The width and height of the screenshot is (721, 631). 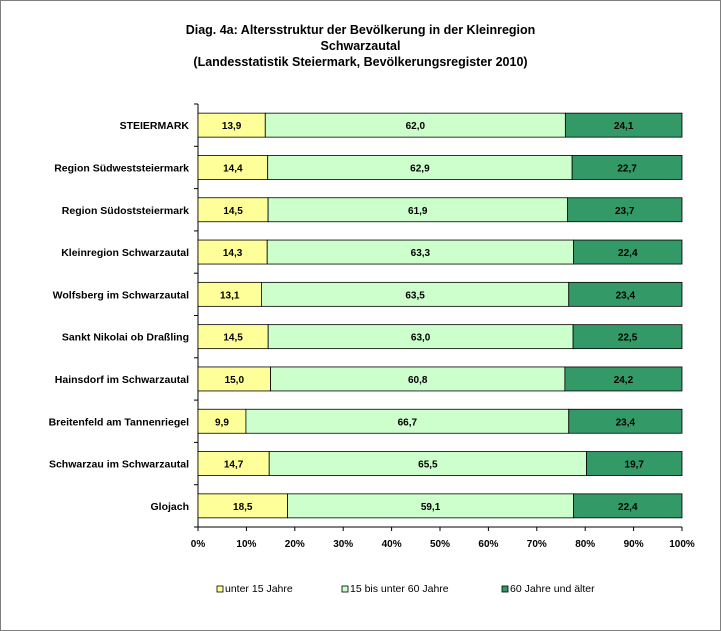 What do you see at coordinates (169, 507) in the screenshot?
I see `category-label: Glojach` at bounding box center [169, 507].